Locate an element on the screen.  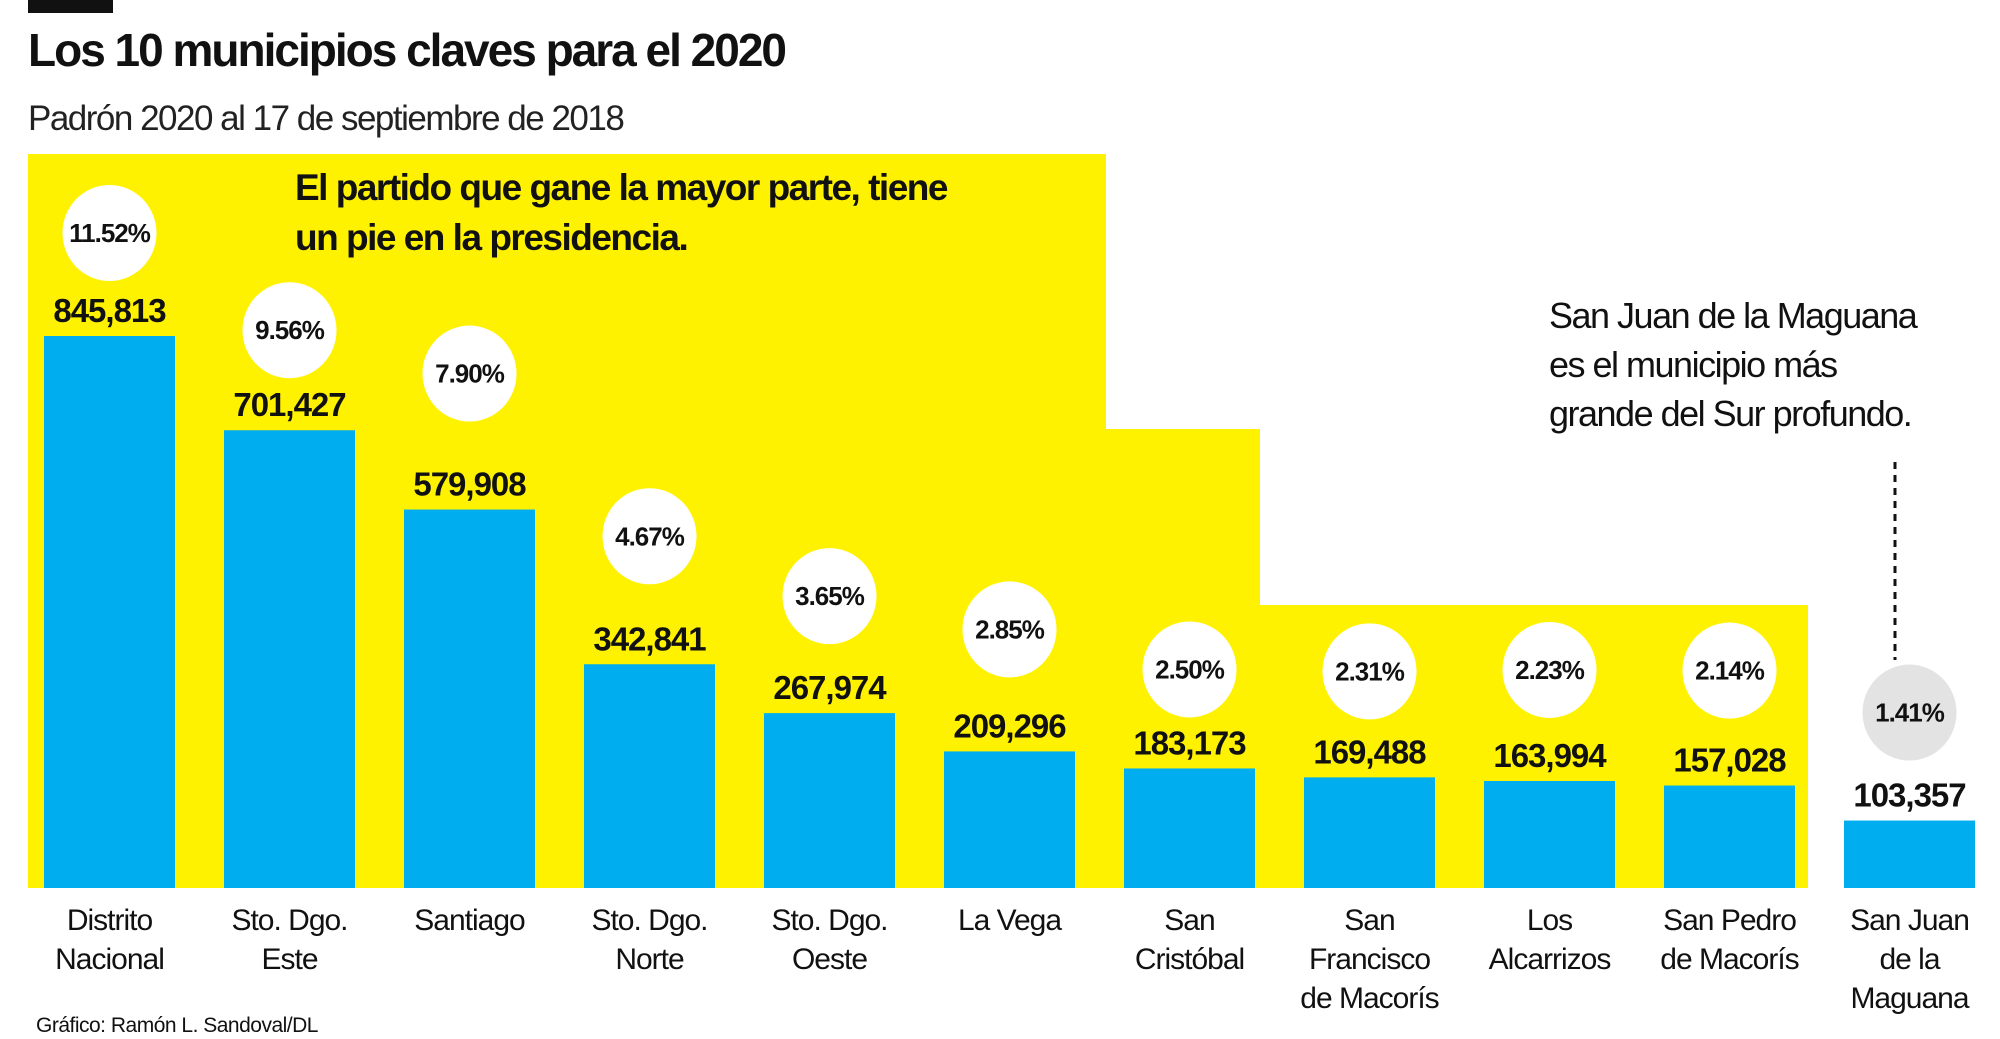
annotation-line-3: grande del Sur profundo. is located at coordinates (1730, 413).